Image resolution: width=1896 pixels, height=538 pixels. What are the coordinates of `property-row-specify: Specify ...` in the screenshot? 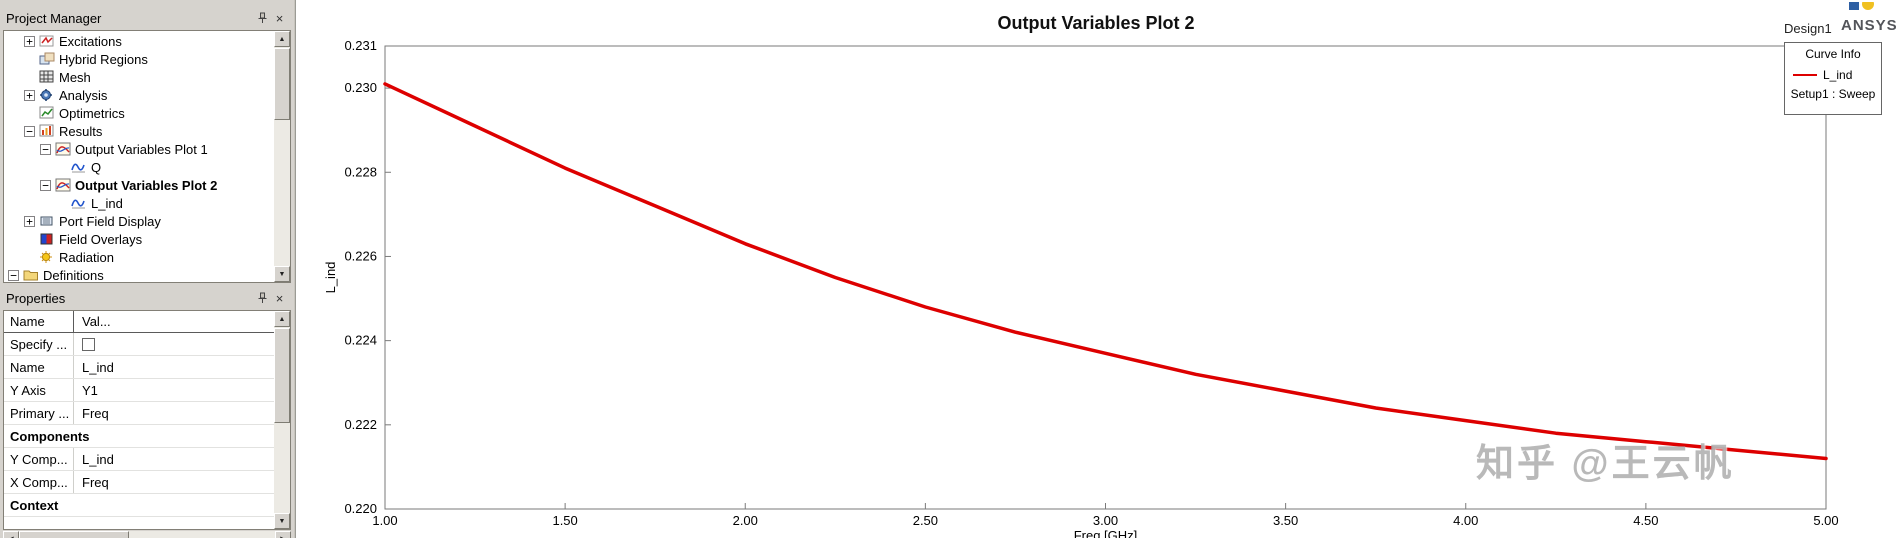 It's located at (139, 344).